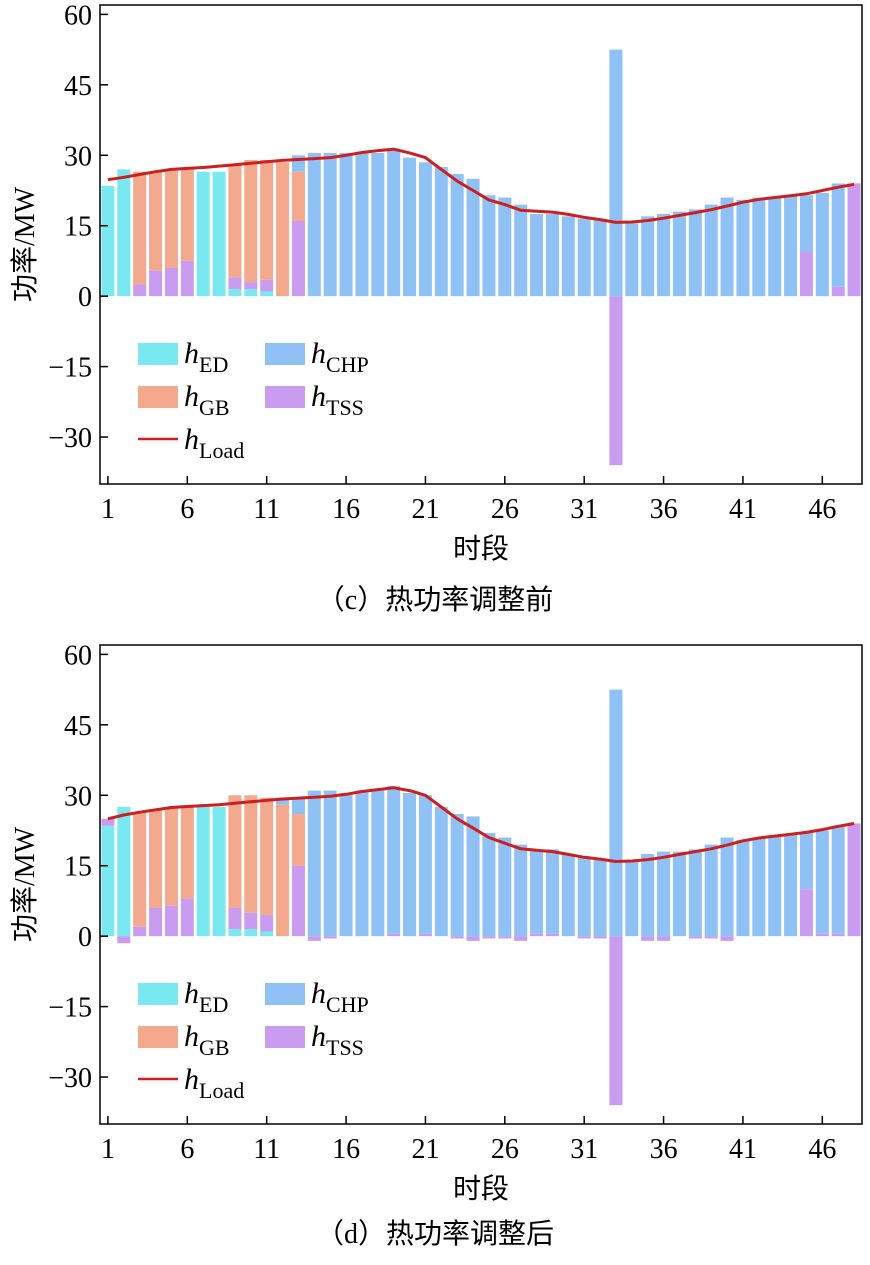  I want to click on legend-swatch-hGB, so click(158, 1037).